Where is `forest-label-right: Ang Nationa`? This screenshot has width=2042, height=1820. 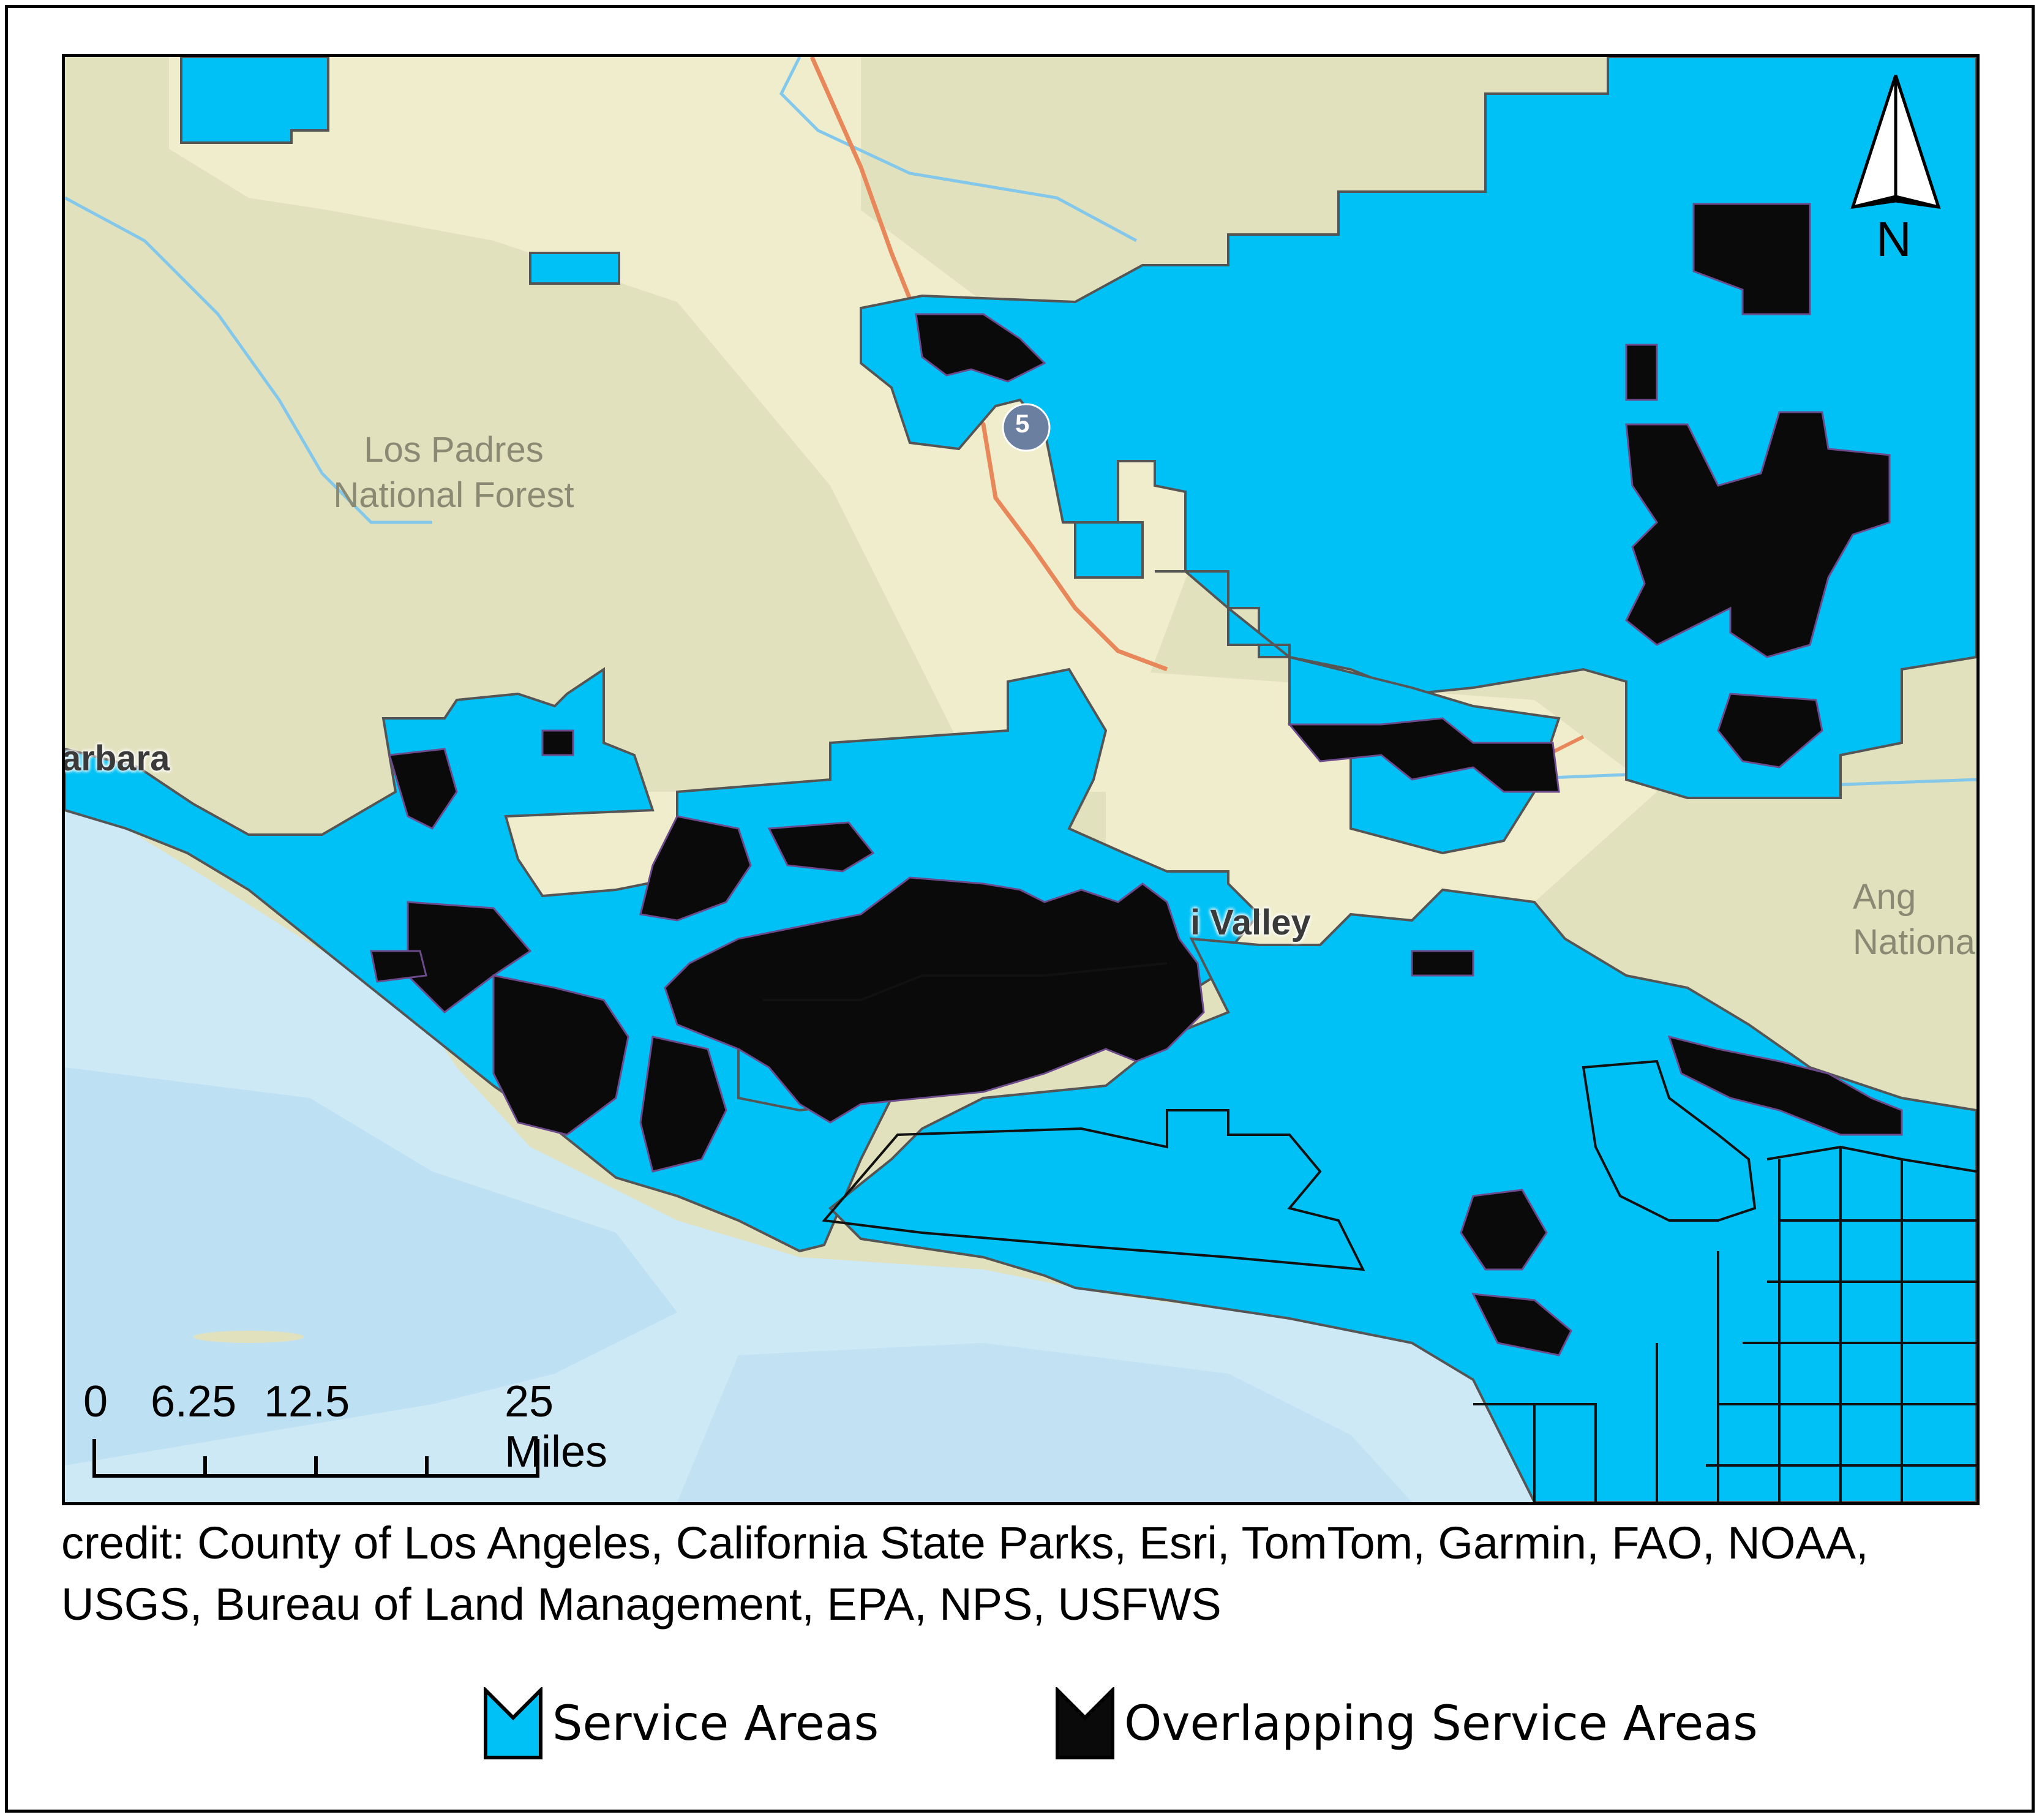 forest-label-right: Ang Nationa is located at coordinates (1914, 920).